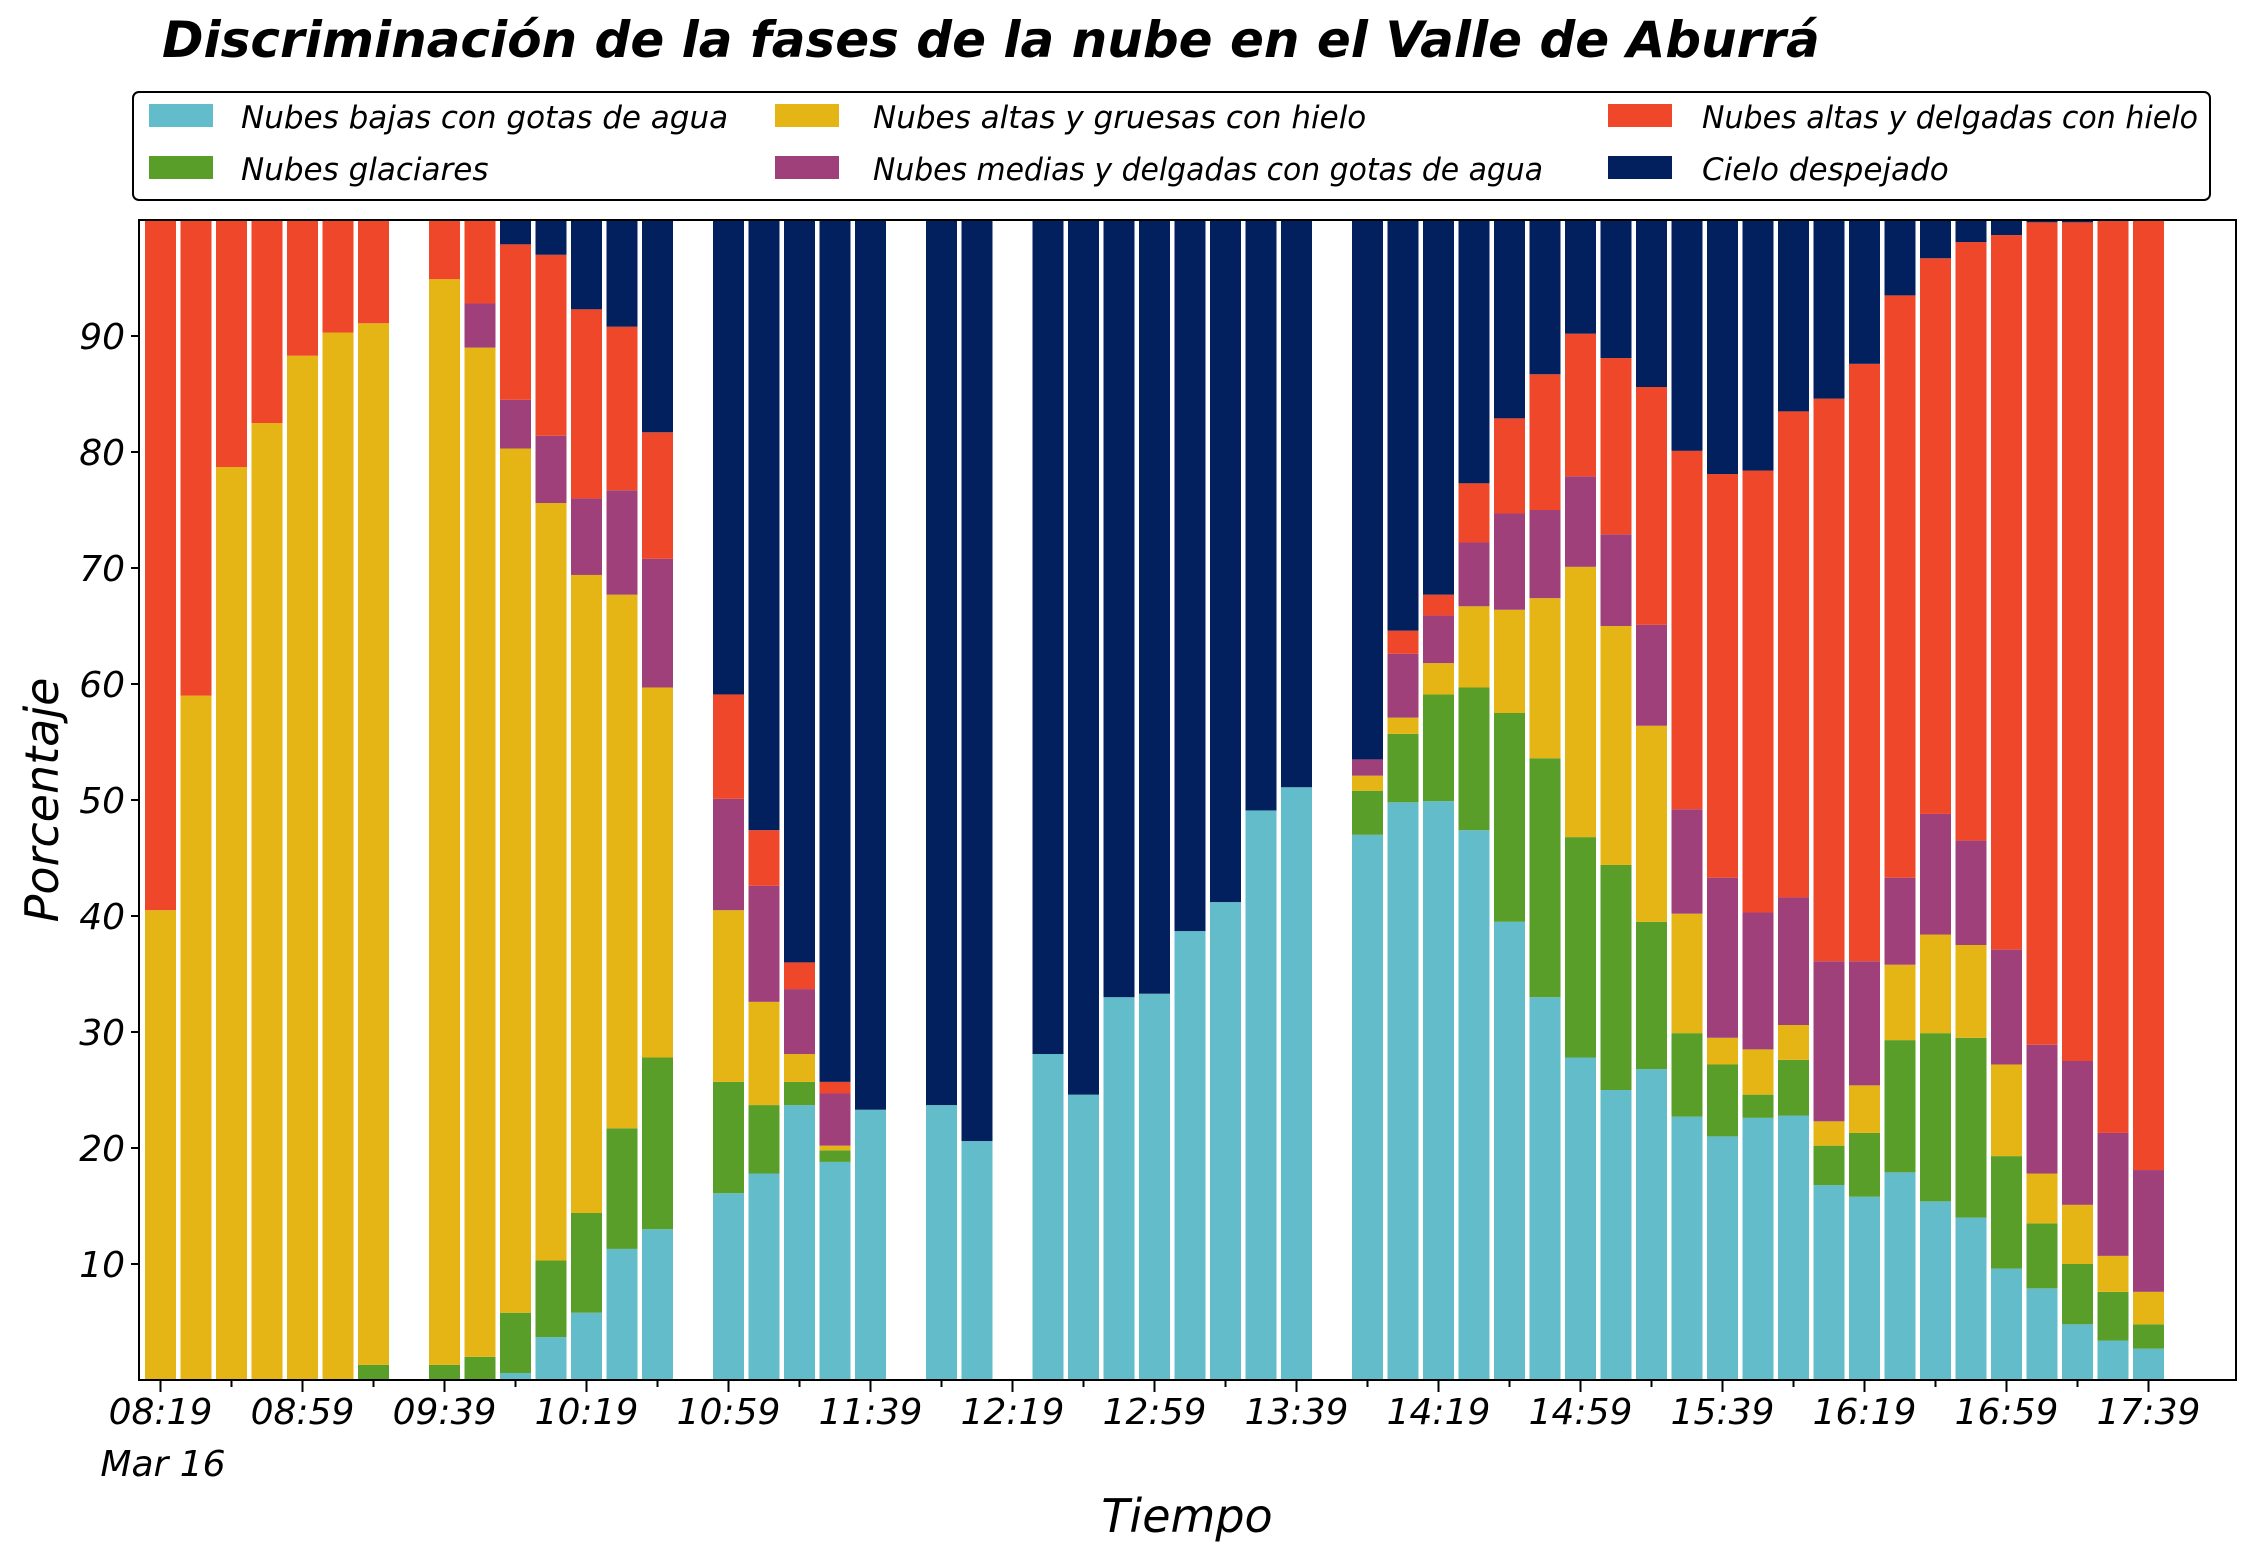  What do you see at coordinates (807, 167) in the screenshot?
I see `legend-swatch-medias` at bounding box center [807, 167].